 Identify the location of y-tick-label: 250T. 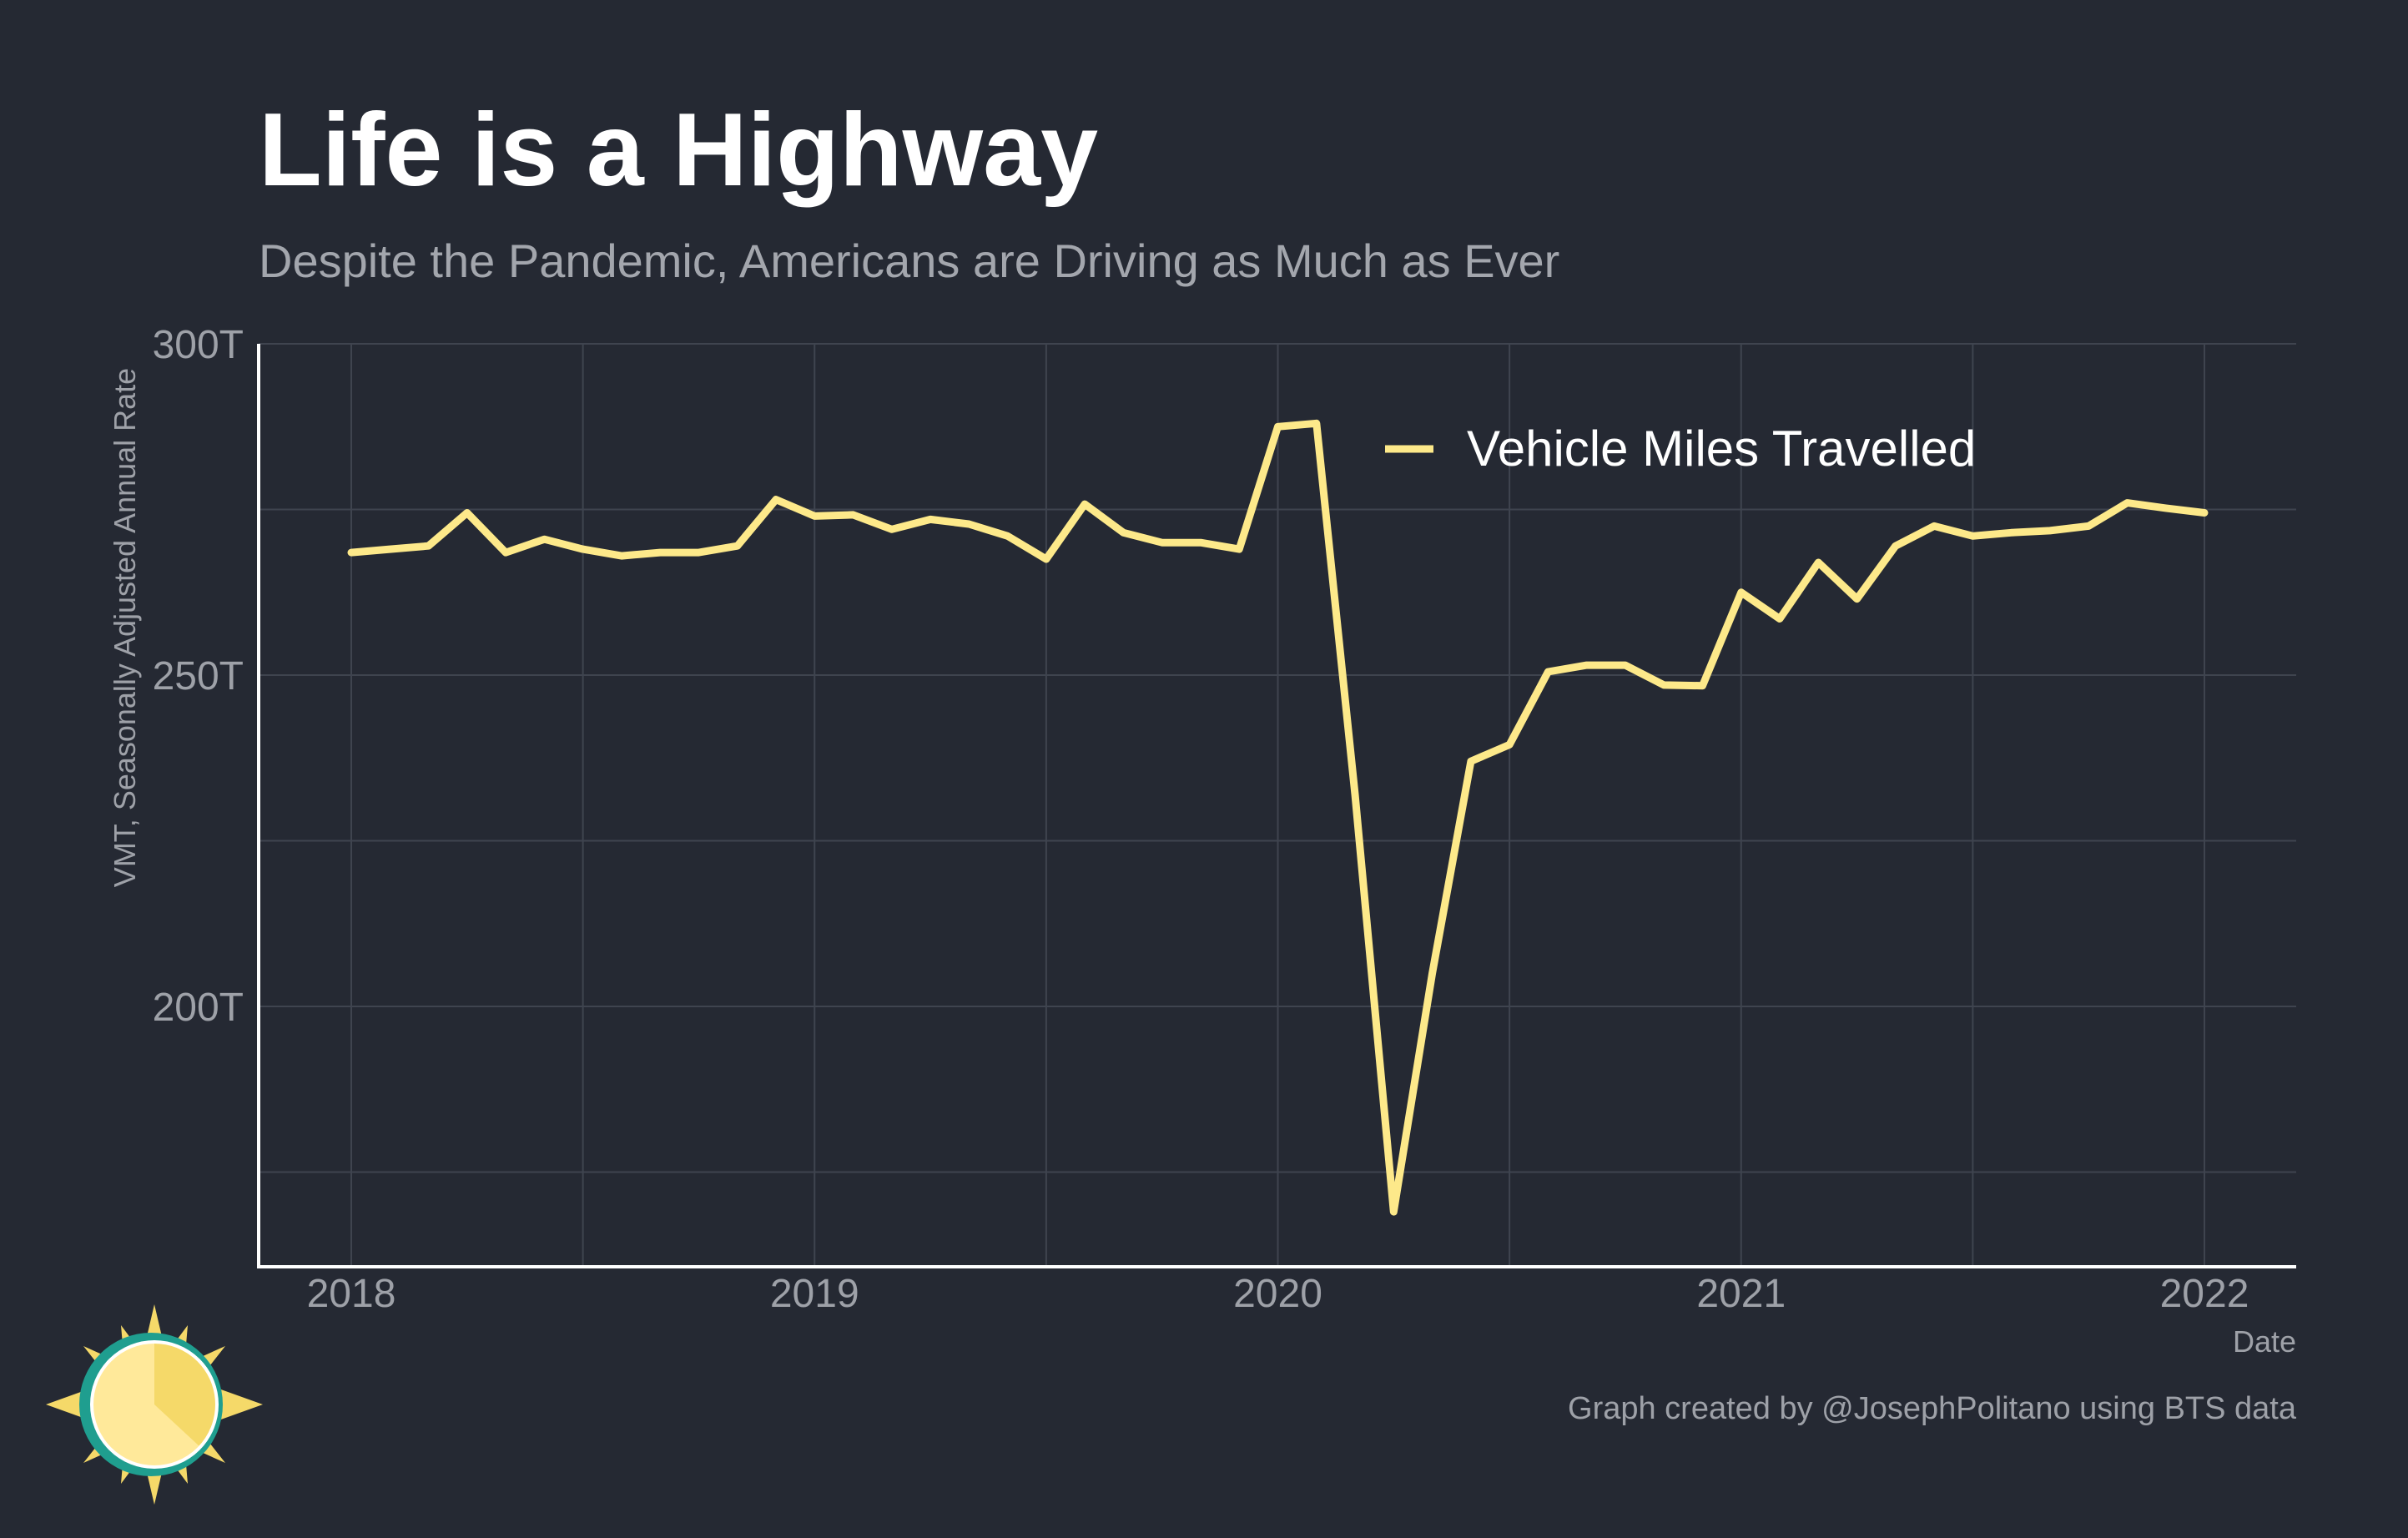
(198, 676).